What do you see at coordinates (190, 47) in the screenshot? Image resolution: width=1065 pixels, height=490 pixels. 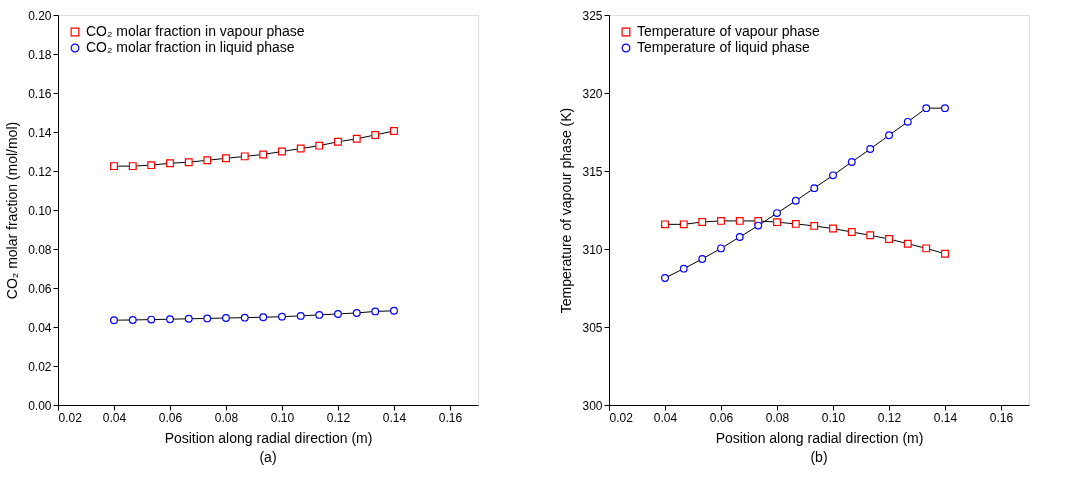 I see `legend-label: CO₂ molar fraction in liquid phase` at bounding box center [190, 47].